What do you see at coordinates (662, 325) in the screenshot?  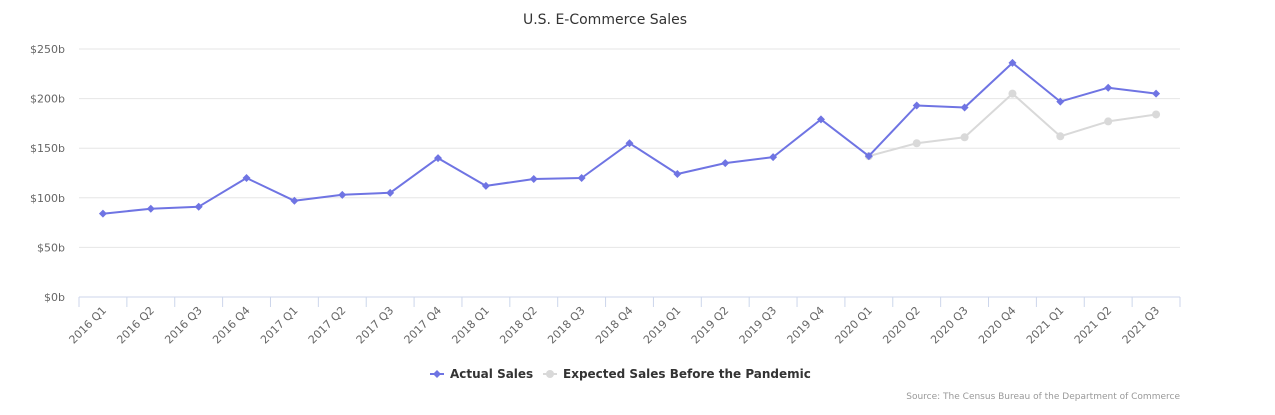 I see `x-tick-label: 2019 Q1` at bounding box center [662, 325].